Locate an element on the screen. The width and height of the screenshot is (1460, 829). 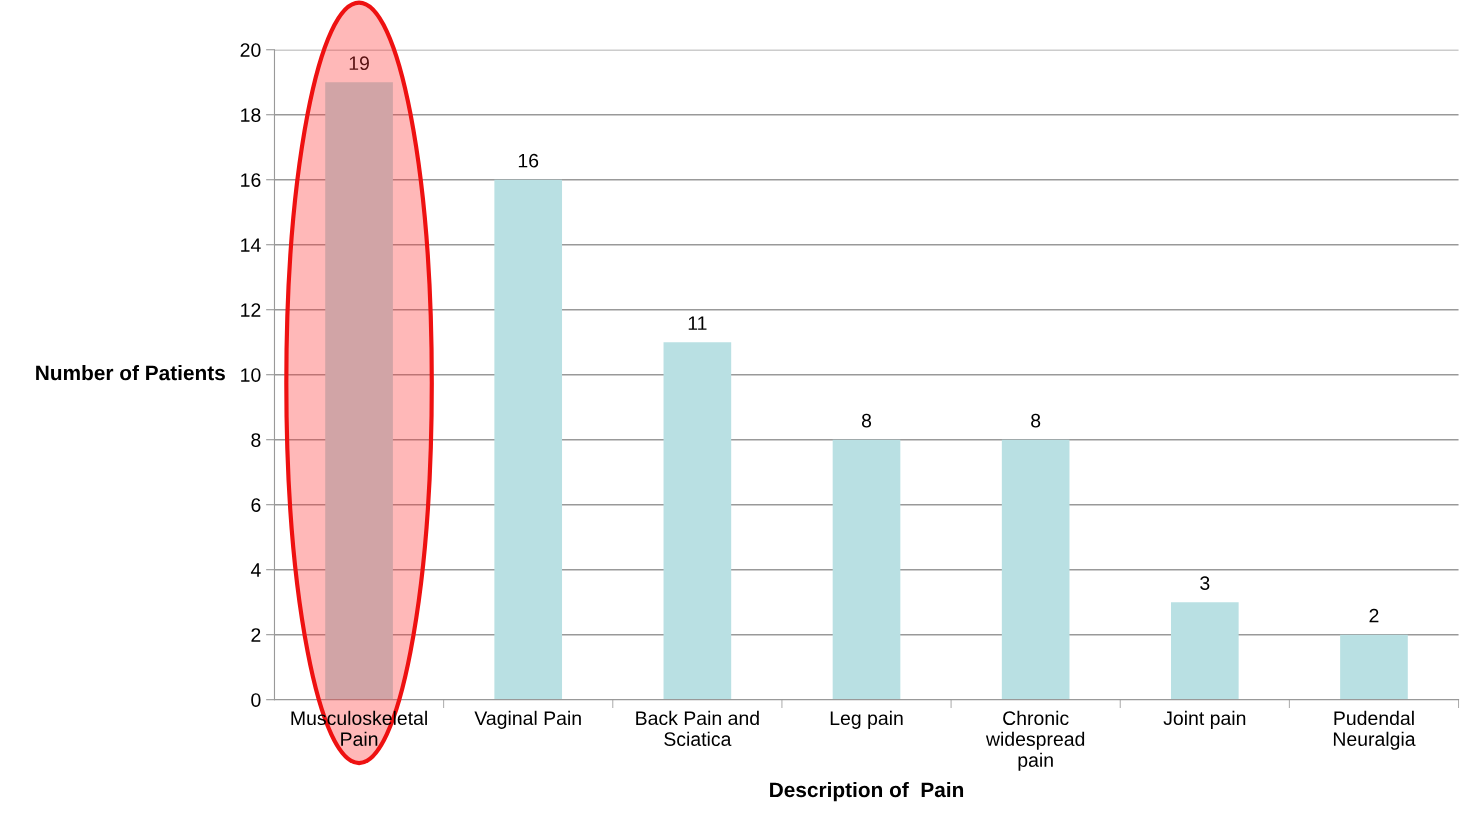
data-label: 19 is located at coordinates (359, 63).